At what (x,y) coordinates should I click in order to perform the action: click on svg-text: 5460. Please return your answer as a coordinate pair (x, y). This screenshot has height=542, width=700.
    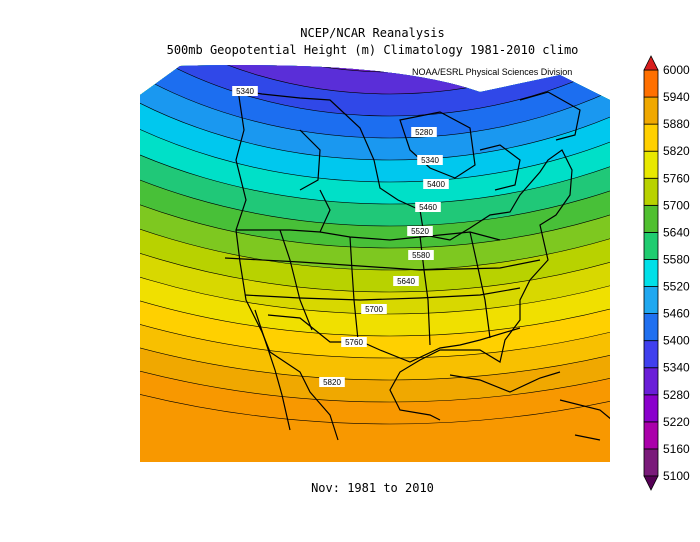
    Looking at the image, I should click on (428, 207).